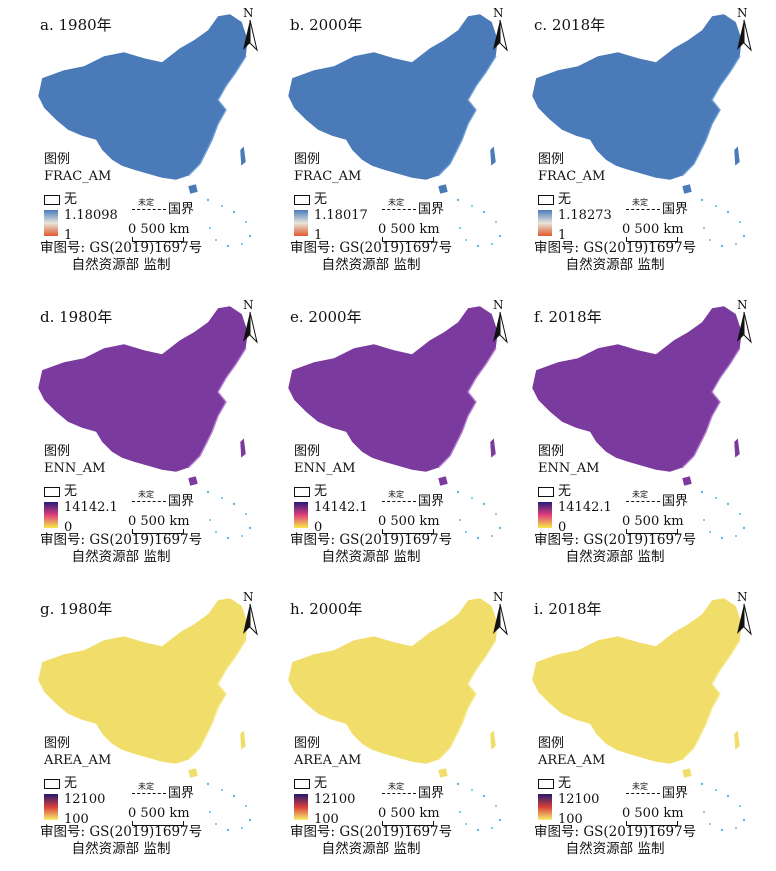 The height and width of the screenshot is (871, 776). I want to click on map-legend: 图例 FRAC_AM 无 1.18273 1 未定 国界 0 500 km, so click(613, 197).